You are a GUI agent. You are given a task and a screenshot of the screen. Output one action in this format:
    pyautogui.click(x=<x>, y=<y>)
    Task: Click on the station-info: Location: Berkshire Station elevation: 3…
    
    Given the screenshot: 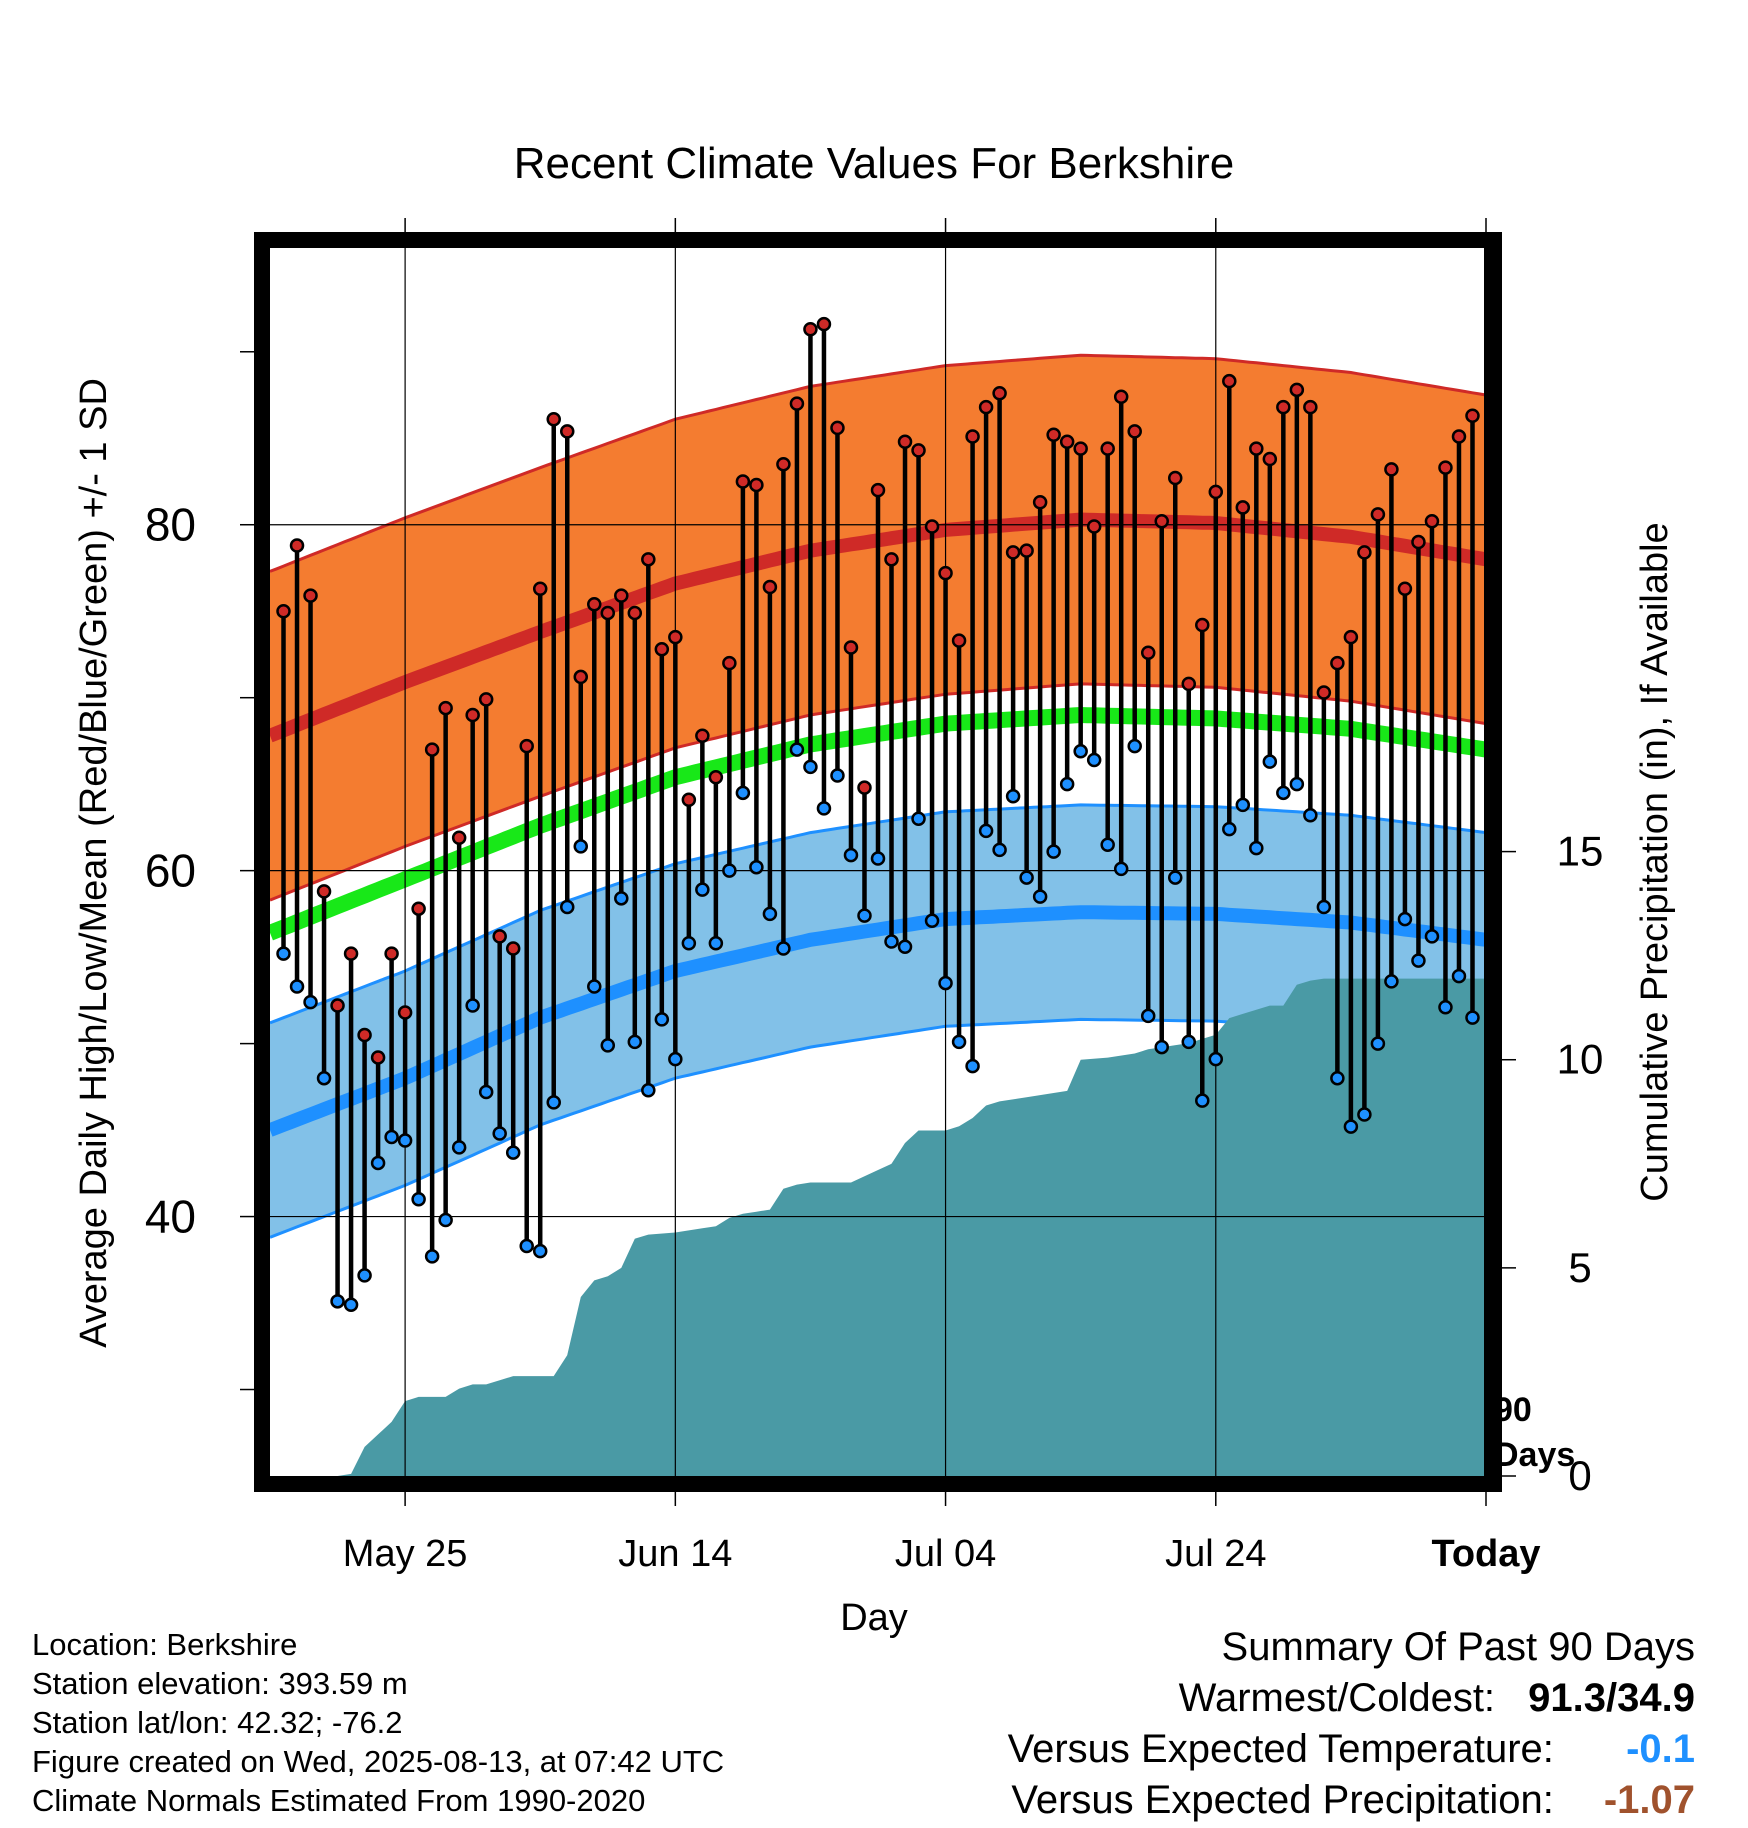 What is the action you would take?
    pyautogui.click(x=378, y=1722)
    